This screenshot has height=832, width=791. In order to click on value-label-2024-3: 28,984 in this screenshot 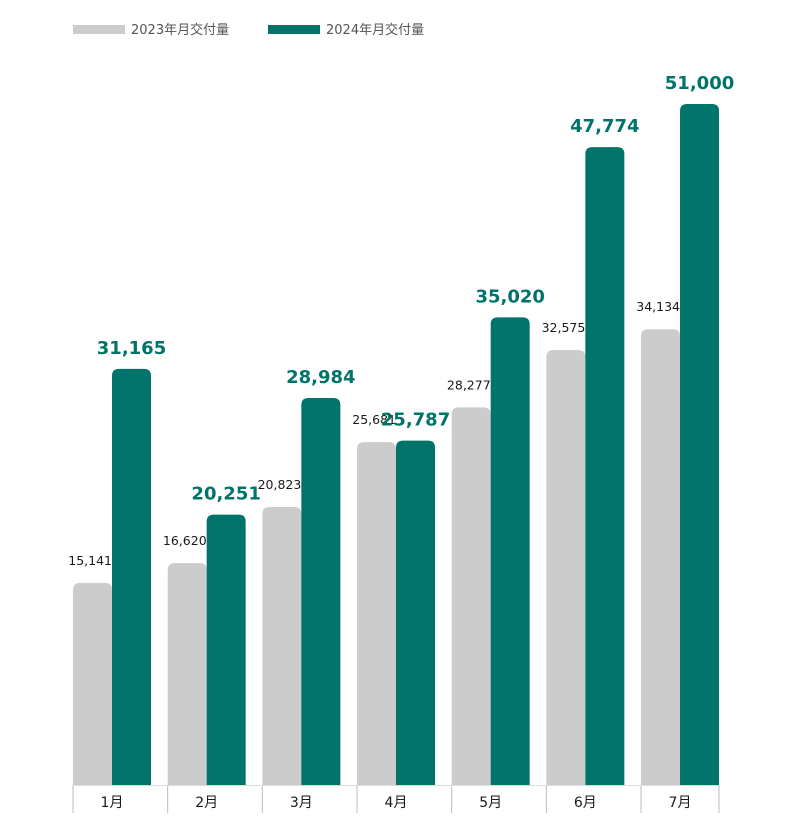, I will do `click(320, 377)`.